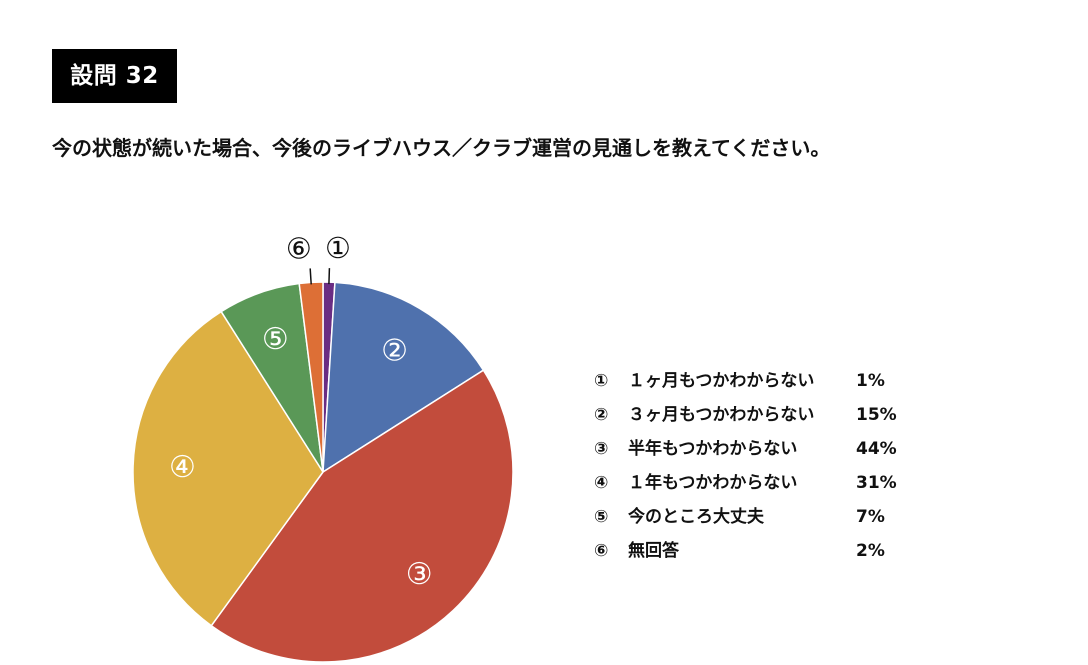  Describe the element at coordinates (739, 551) in the screenshot. I see `legend-item-6: ⑥ 無回答 2%` at that location.